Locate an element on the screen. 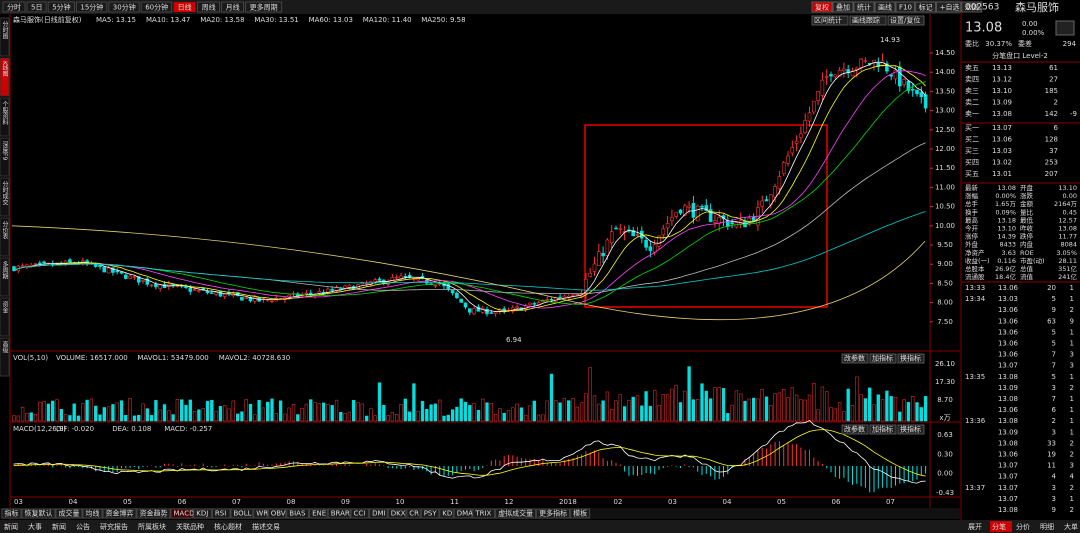 The height and width of the screenshot is (533, 1080). panel-button-label: 换指标 is located at coordinates (910, 358).